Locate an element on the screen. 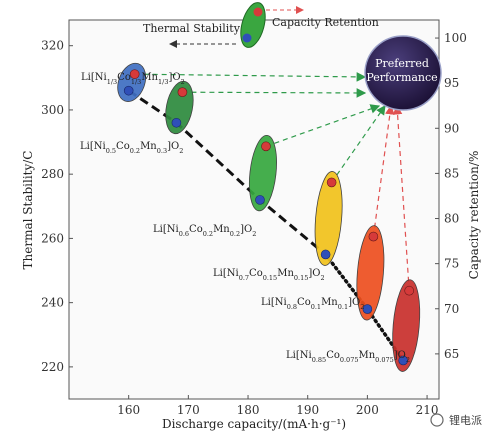 The width and height of the screenshot is (496, 434). x-tick-label: 170 is located at coordinates (188, 410).